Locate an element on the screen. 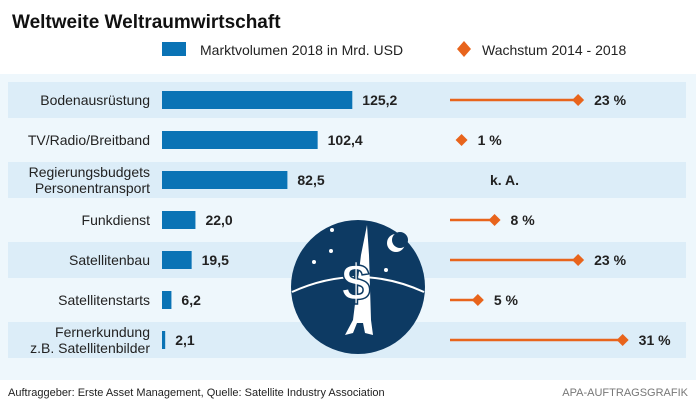 Image resolution: width=696 pixels, height=416 pixels. legend-label-growth: Wachstum 2014 - 2018 is located at coordinates (554, 50).